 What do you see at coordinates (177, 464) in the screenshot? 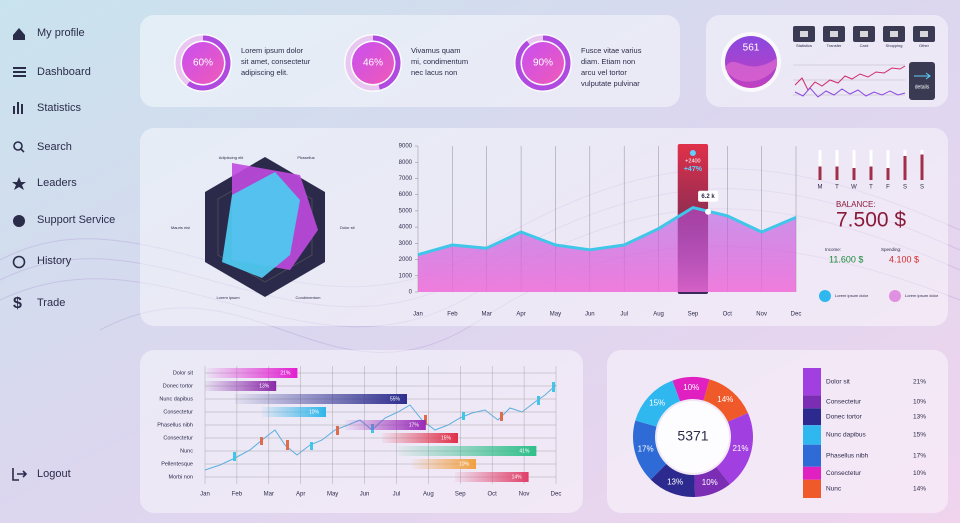
I see `gantt-label: Pellentesque` at bounding box center [177, 464].